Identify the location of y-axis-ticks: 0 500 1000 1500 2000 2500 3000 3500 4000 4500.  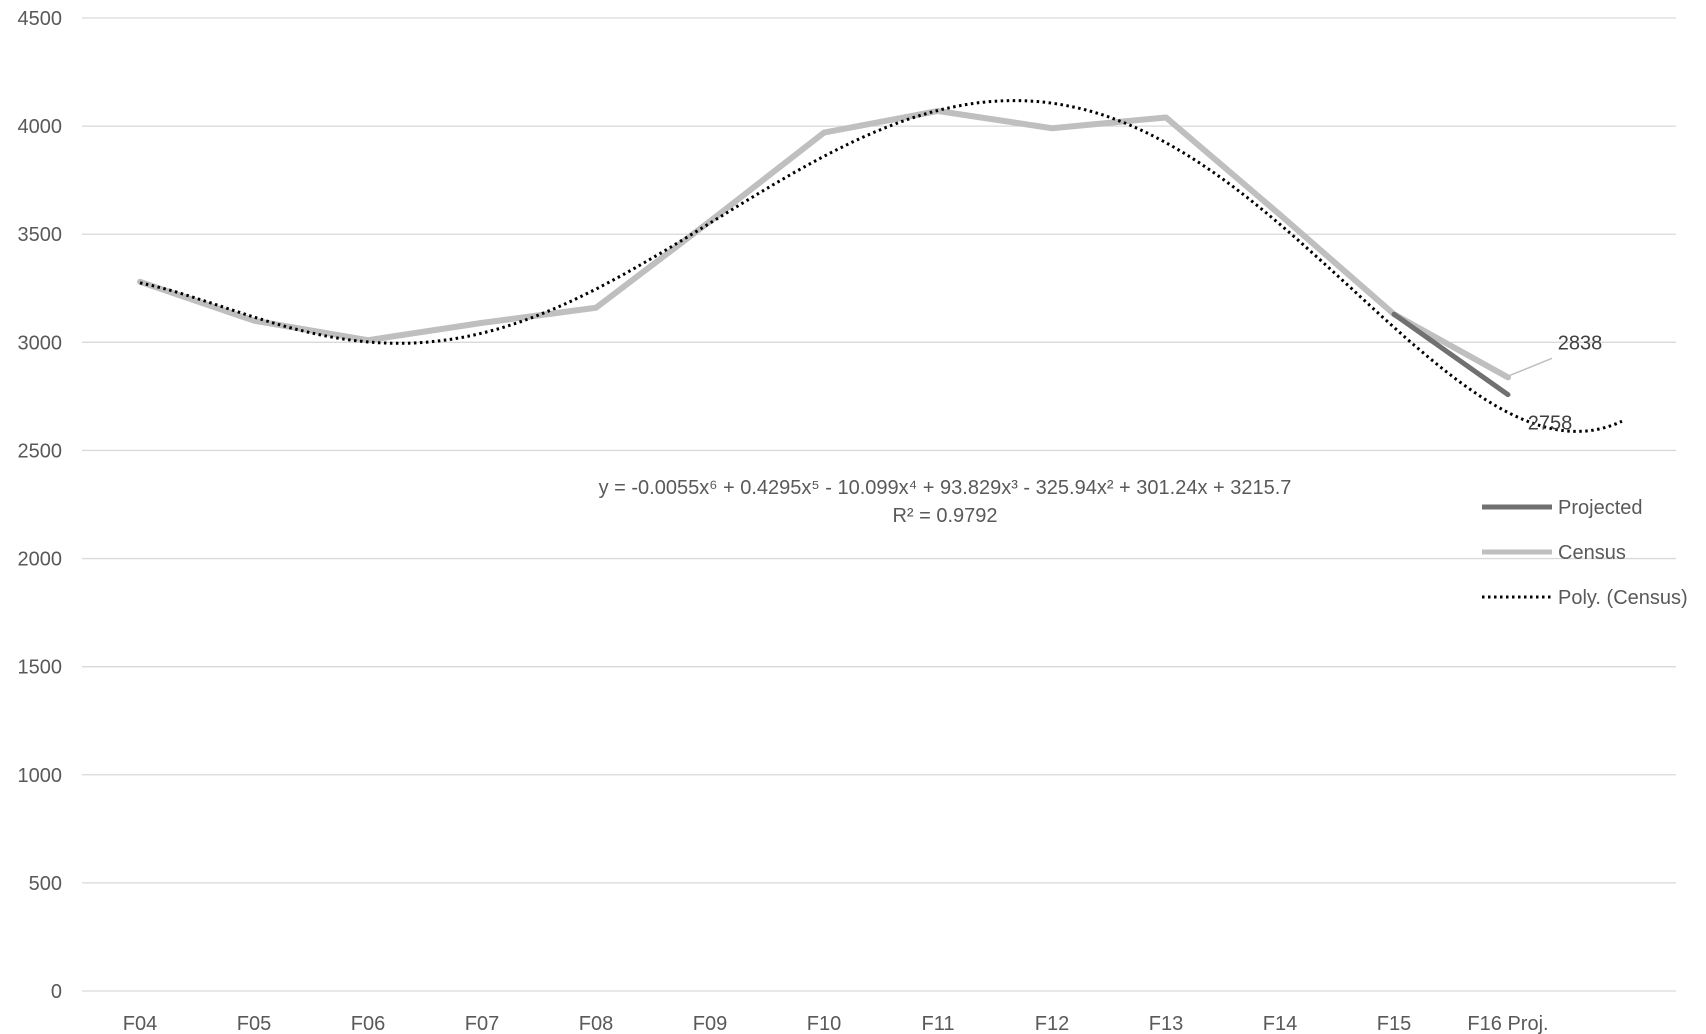
(40, 505).